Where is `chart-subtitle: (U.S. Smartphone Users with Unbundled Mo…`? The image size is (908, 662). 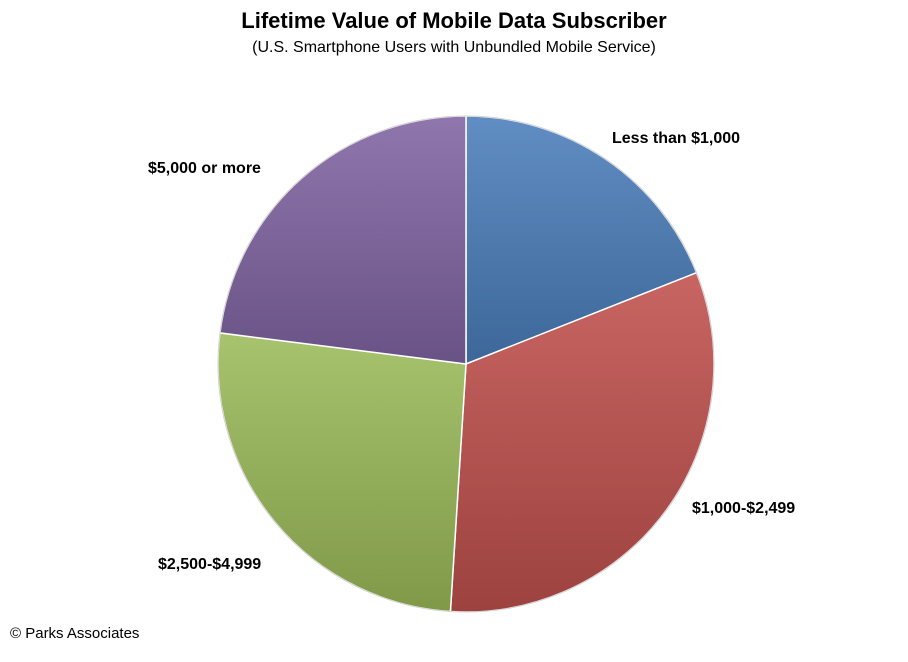 chart-subtitle: (U.S. Smartphone Users with Unbundled Mo… is located at coordinates (454, 47).